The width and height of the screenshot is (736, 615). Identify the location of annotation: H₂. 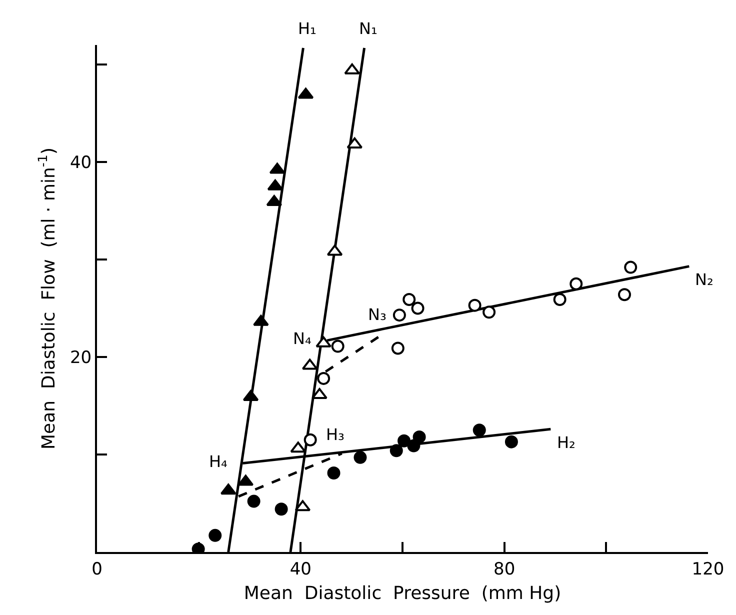
(566, 442).